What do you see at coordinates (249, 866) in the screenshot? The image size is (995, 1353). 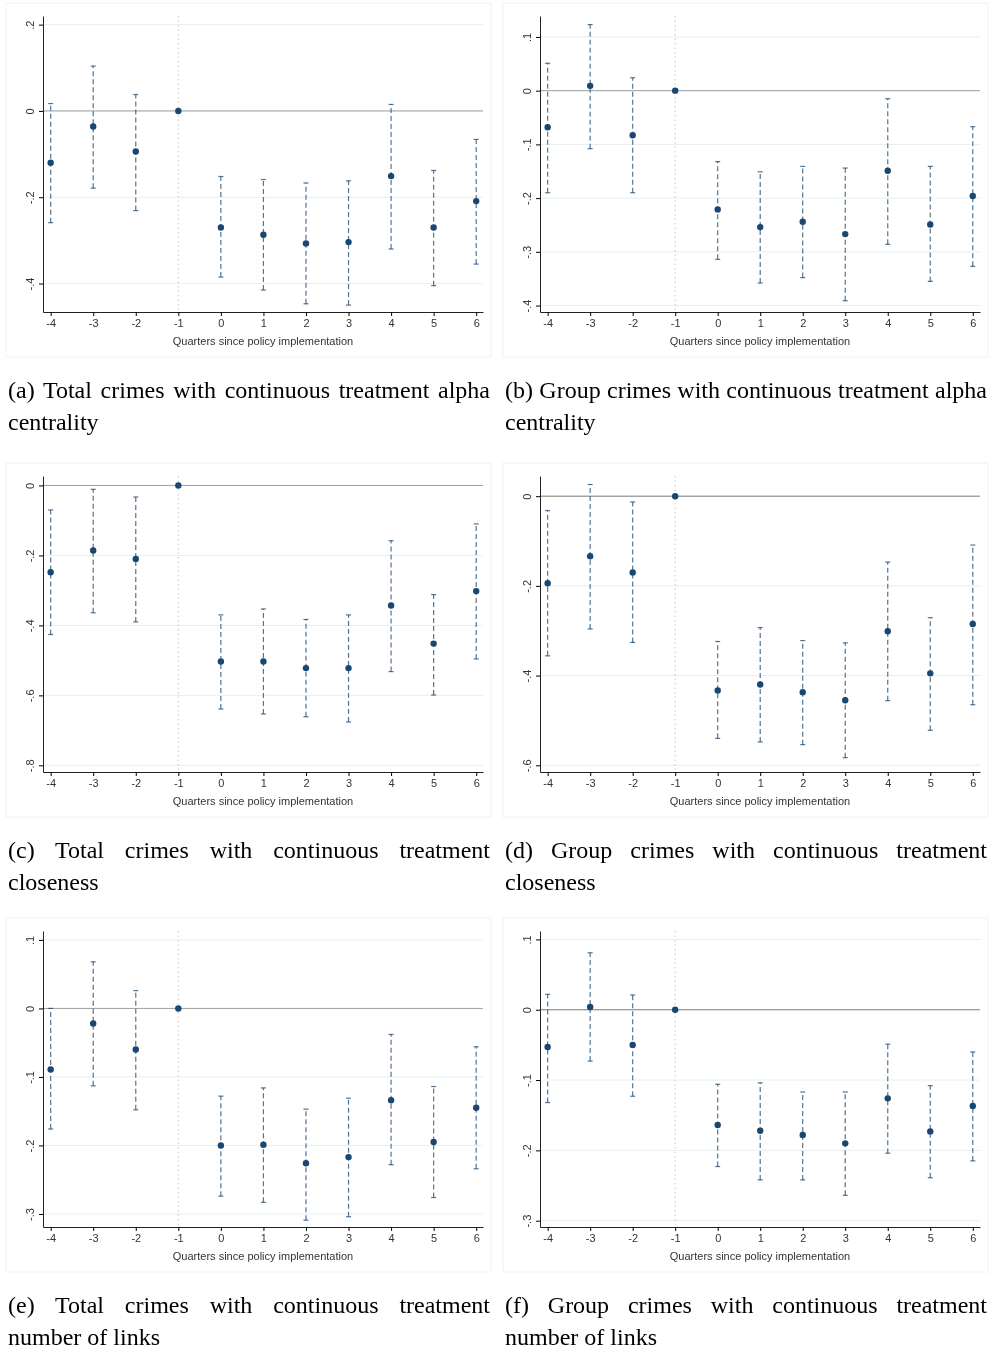 I see `text: (c) Total crimes with continuous treatment closeness` at bounding box center [249, 866].